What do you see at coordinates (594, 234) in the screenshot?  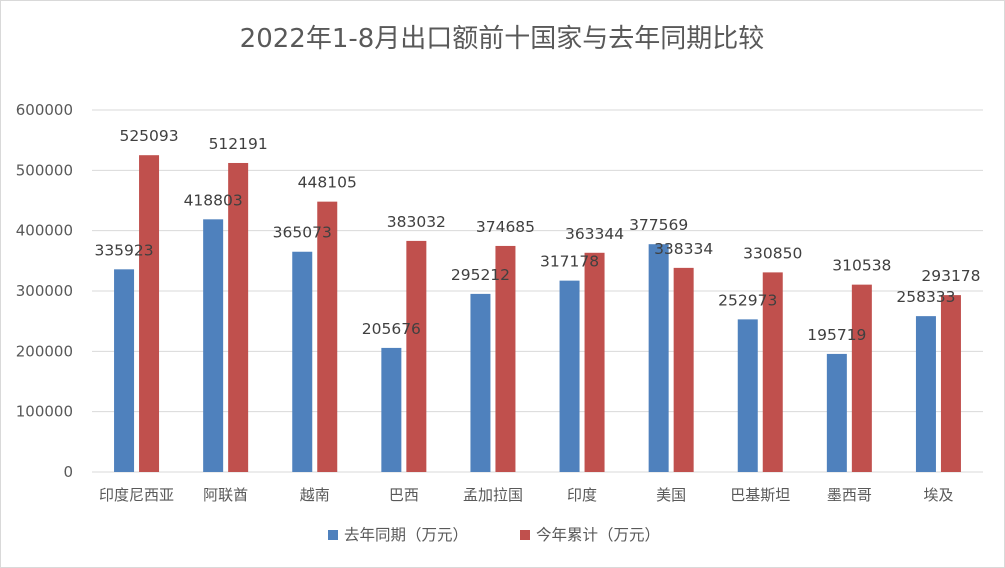 I see `data-label: 363344` at bounding box center [594, 234].